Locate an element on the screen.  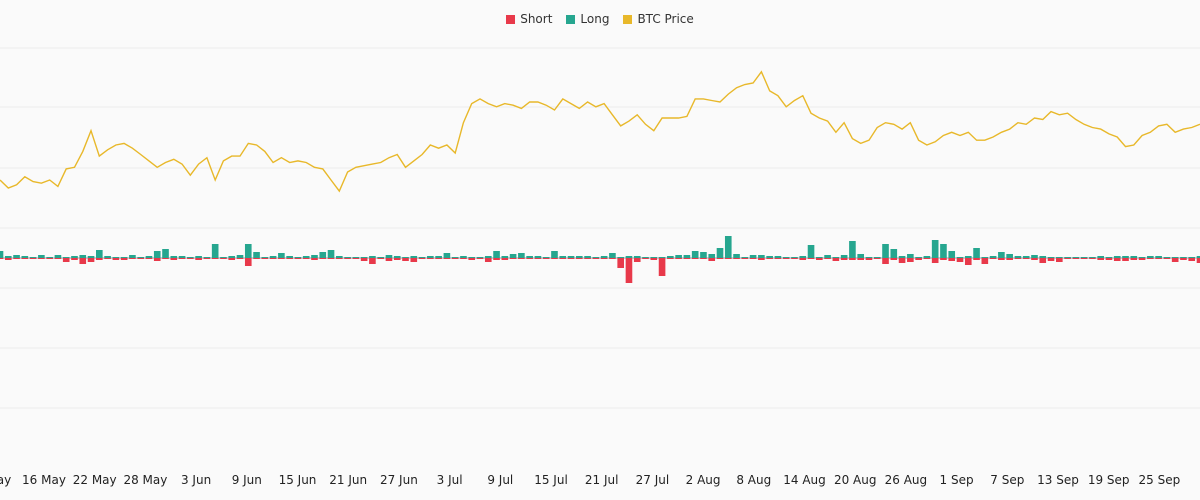
legend-label-long: Long is located at coordinates (595, 19).